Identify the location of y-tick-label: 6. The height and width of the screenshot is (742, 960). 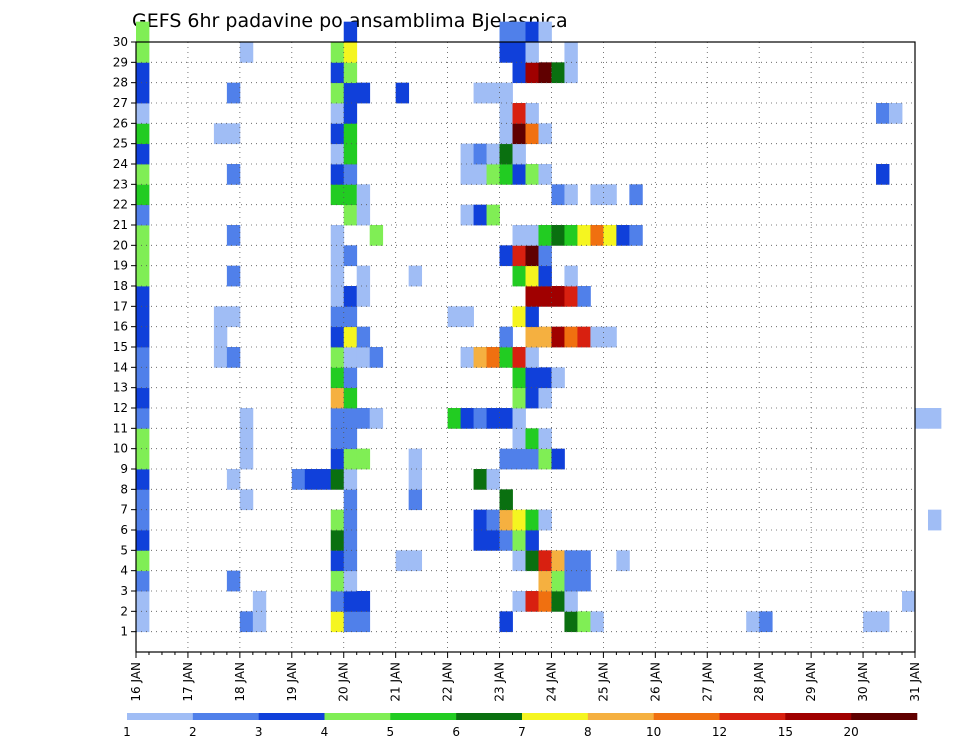
(124, 530).